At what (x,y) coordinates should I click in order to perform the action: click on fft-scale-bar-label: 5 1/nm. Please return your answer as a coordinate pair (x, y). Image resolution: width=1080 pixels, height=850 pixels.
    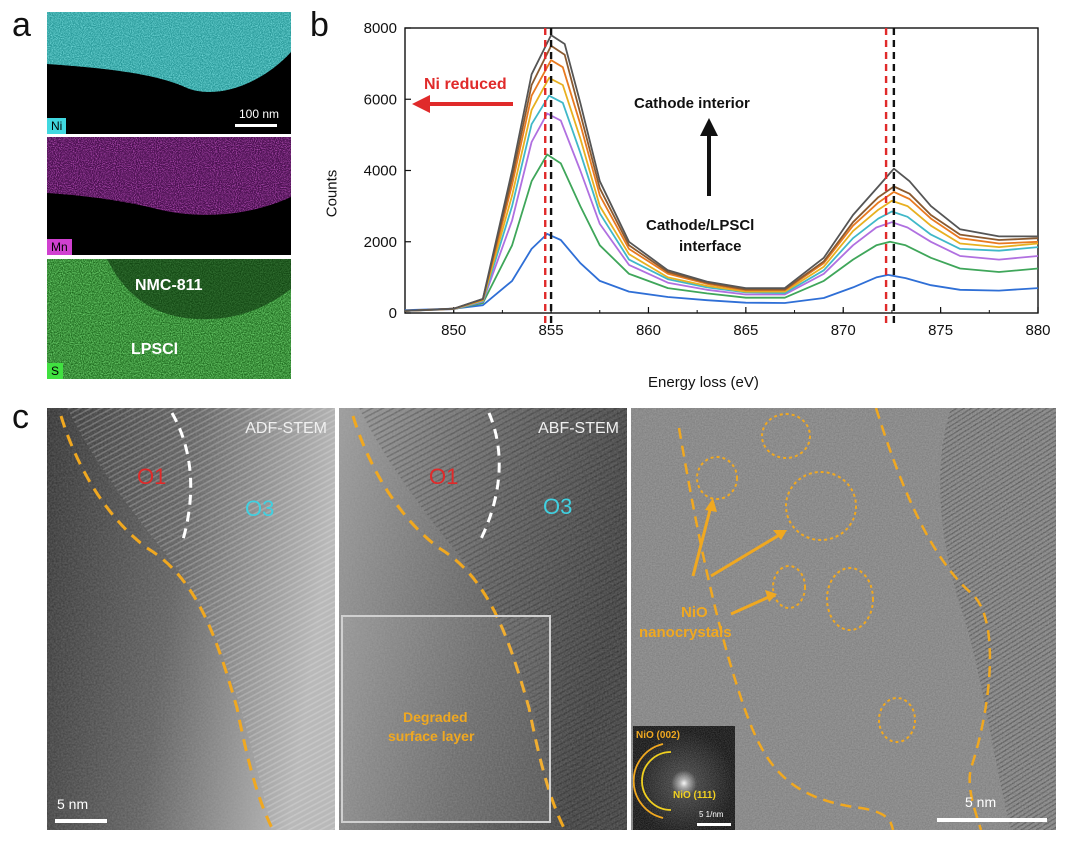
    Looking at the image, I should click on (711, 814).